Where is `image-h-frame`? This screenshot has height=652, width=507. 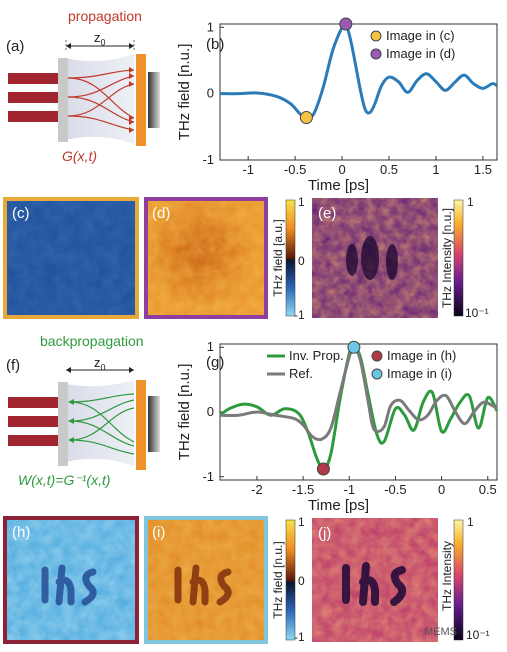 image-h-frame is located at coordinates (71, 580).